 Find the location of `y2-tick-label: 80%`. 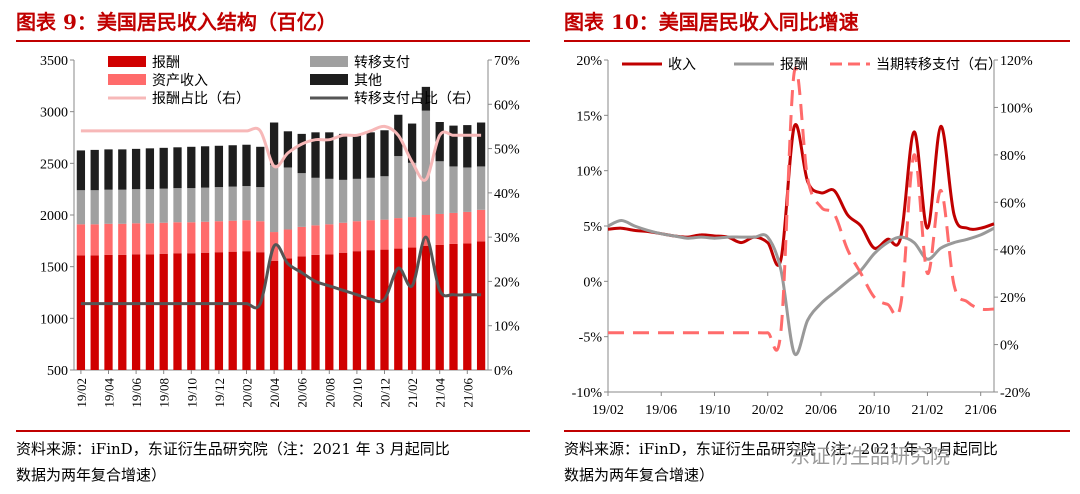

y2-tick-label: 80% is located at coordinates (1013, 156).